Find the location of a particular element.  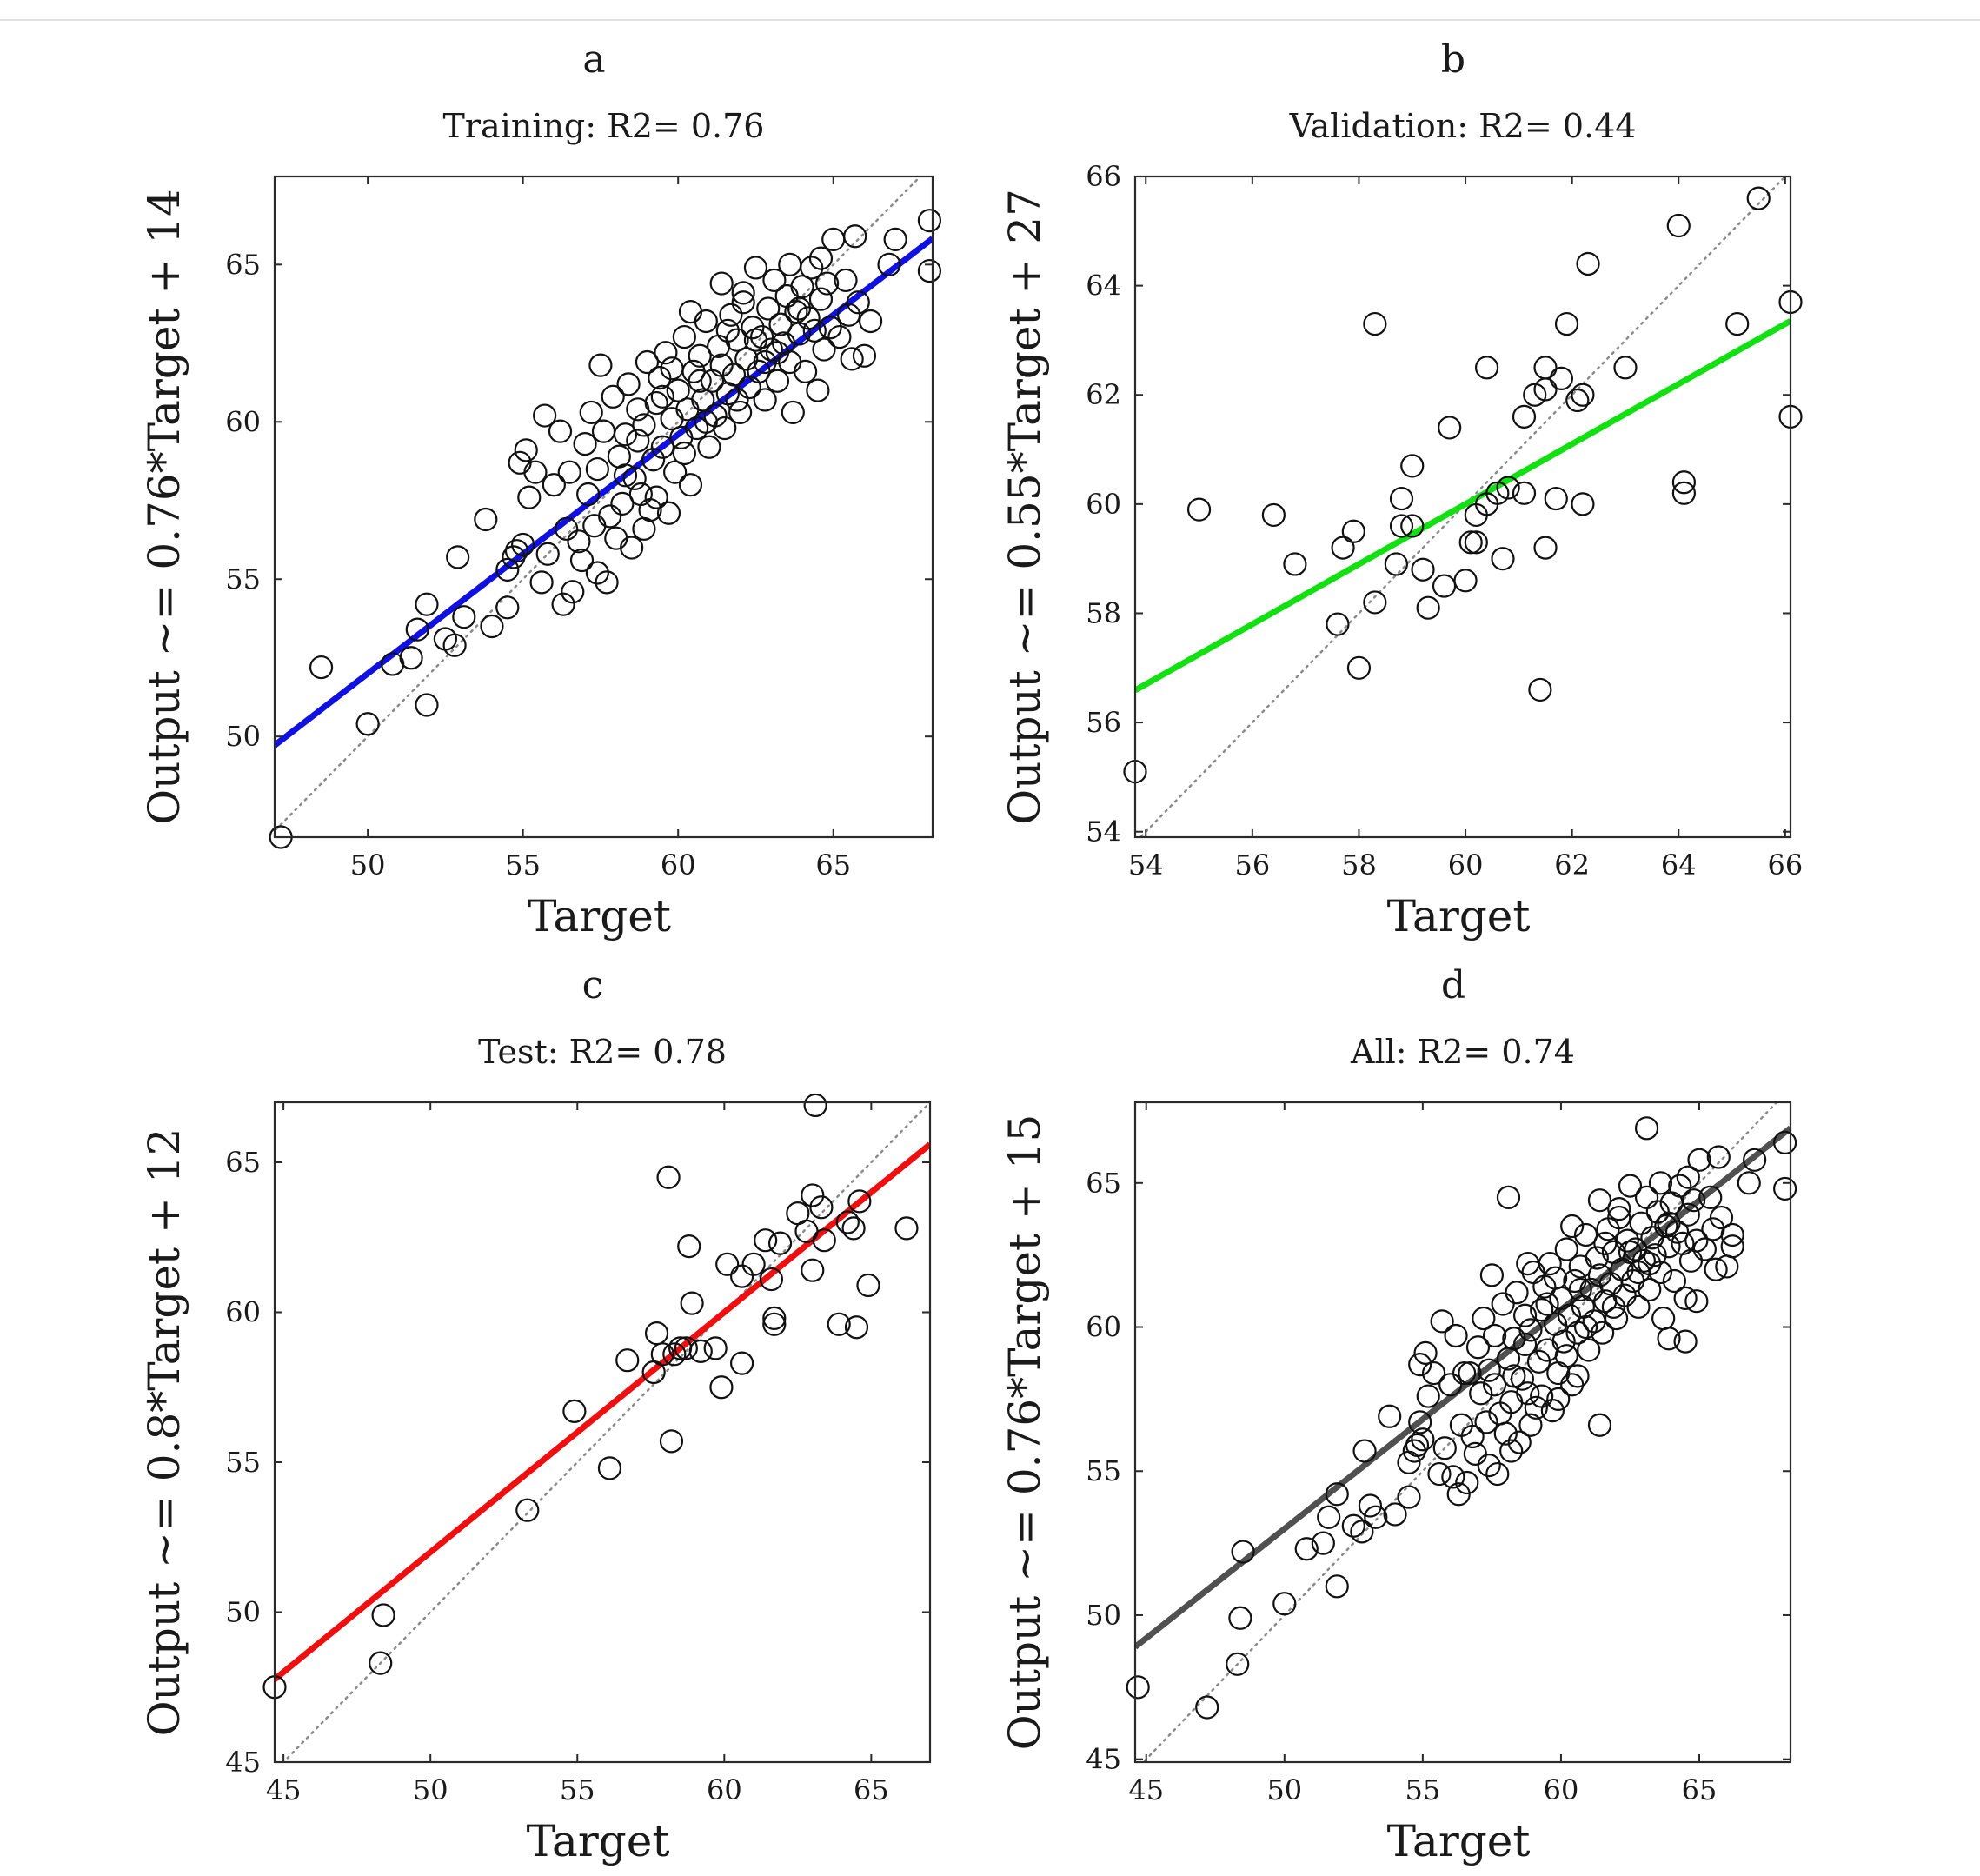

top-divider is located at coordinates (990, 20).